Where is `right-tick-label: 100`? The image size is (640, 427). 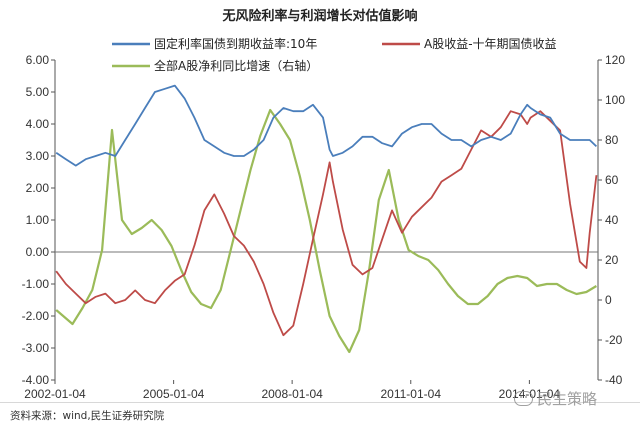 right-tick-label: 100 is located at coordinates (615, 100).